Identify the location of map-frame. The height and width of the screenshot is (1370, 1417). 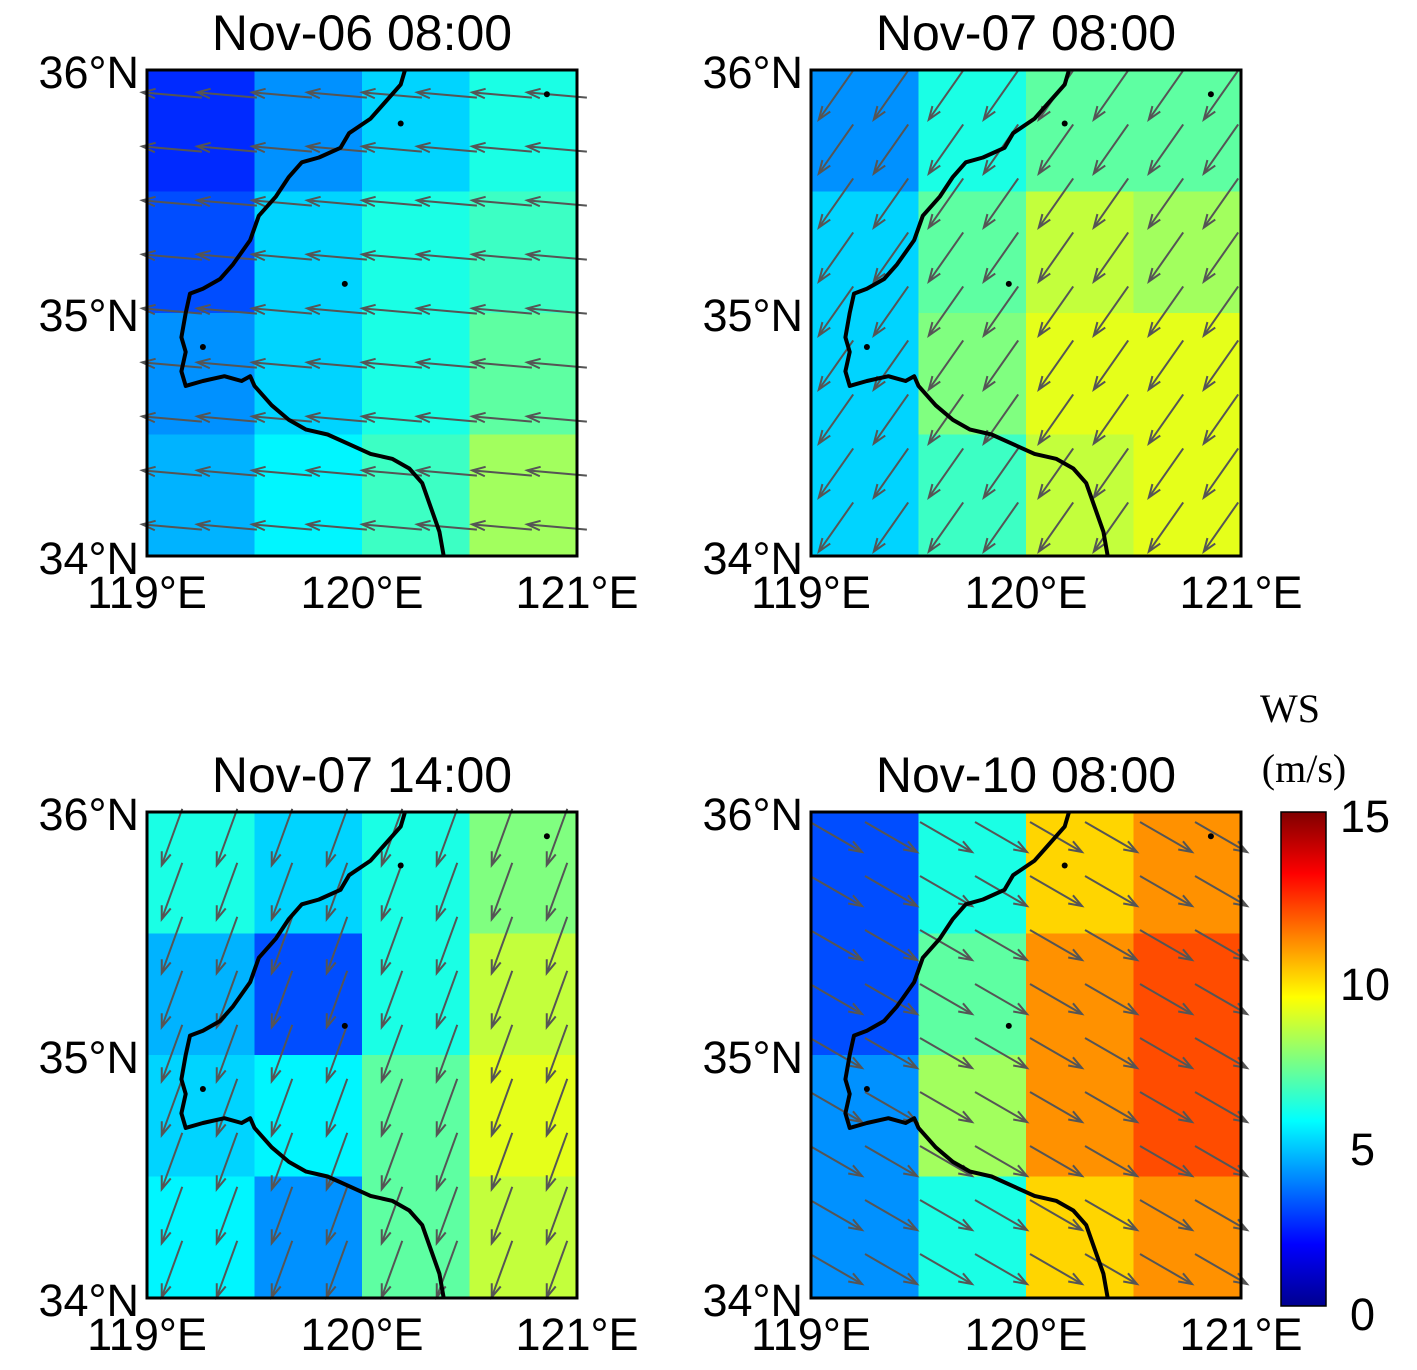
(1026, 313).